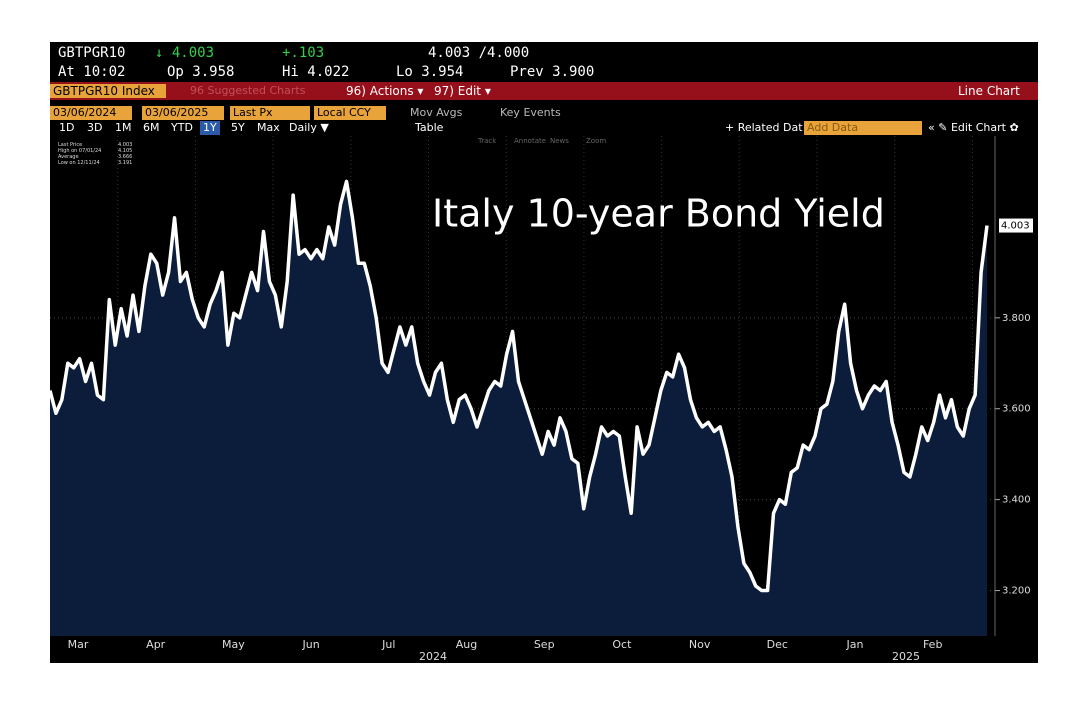 The image size is (1077, 704). I want to click on x-tick-label: Feb, so click(932, 644).